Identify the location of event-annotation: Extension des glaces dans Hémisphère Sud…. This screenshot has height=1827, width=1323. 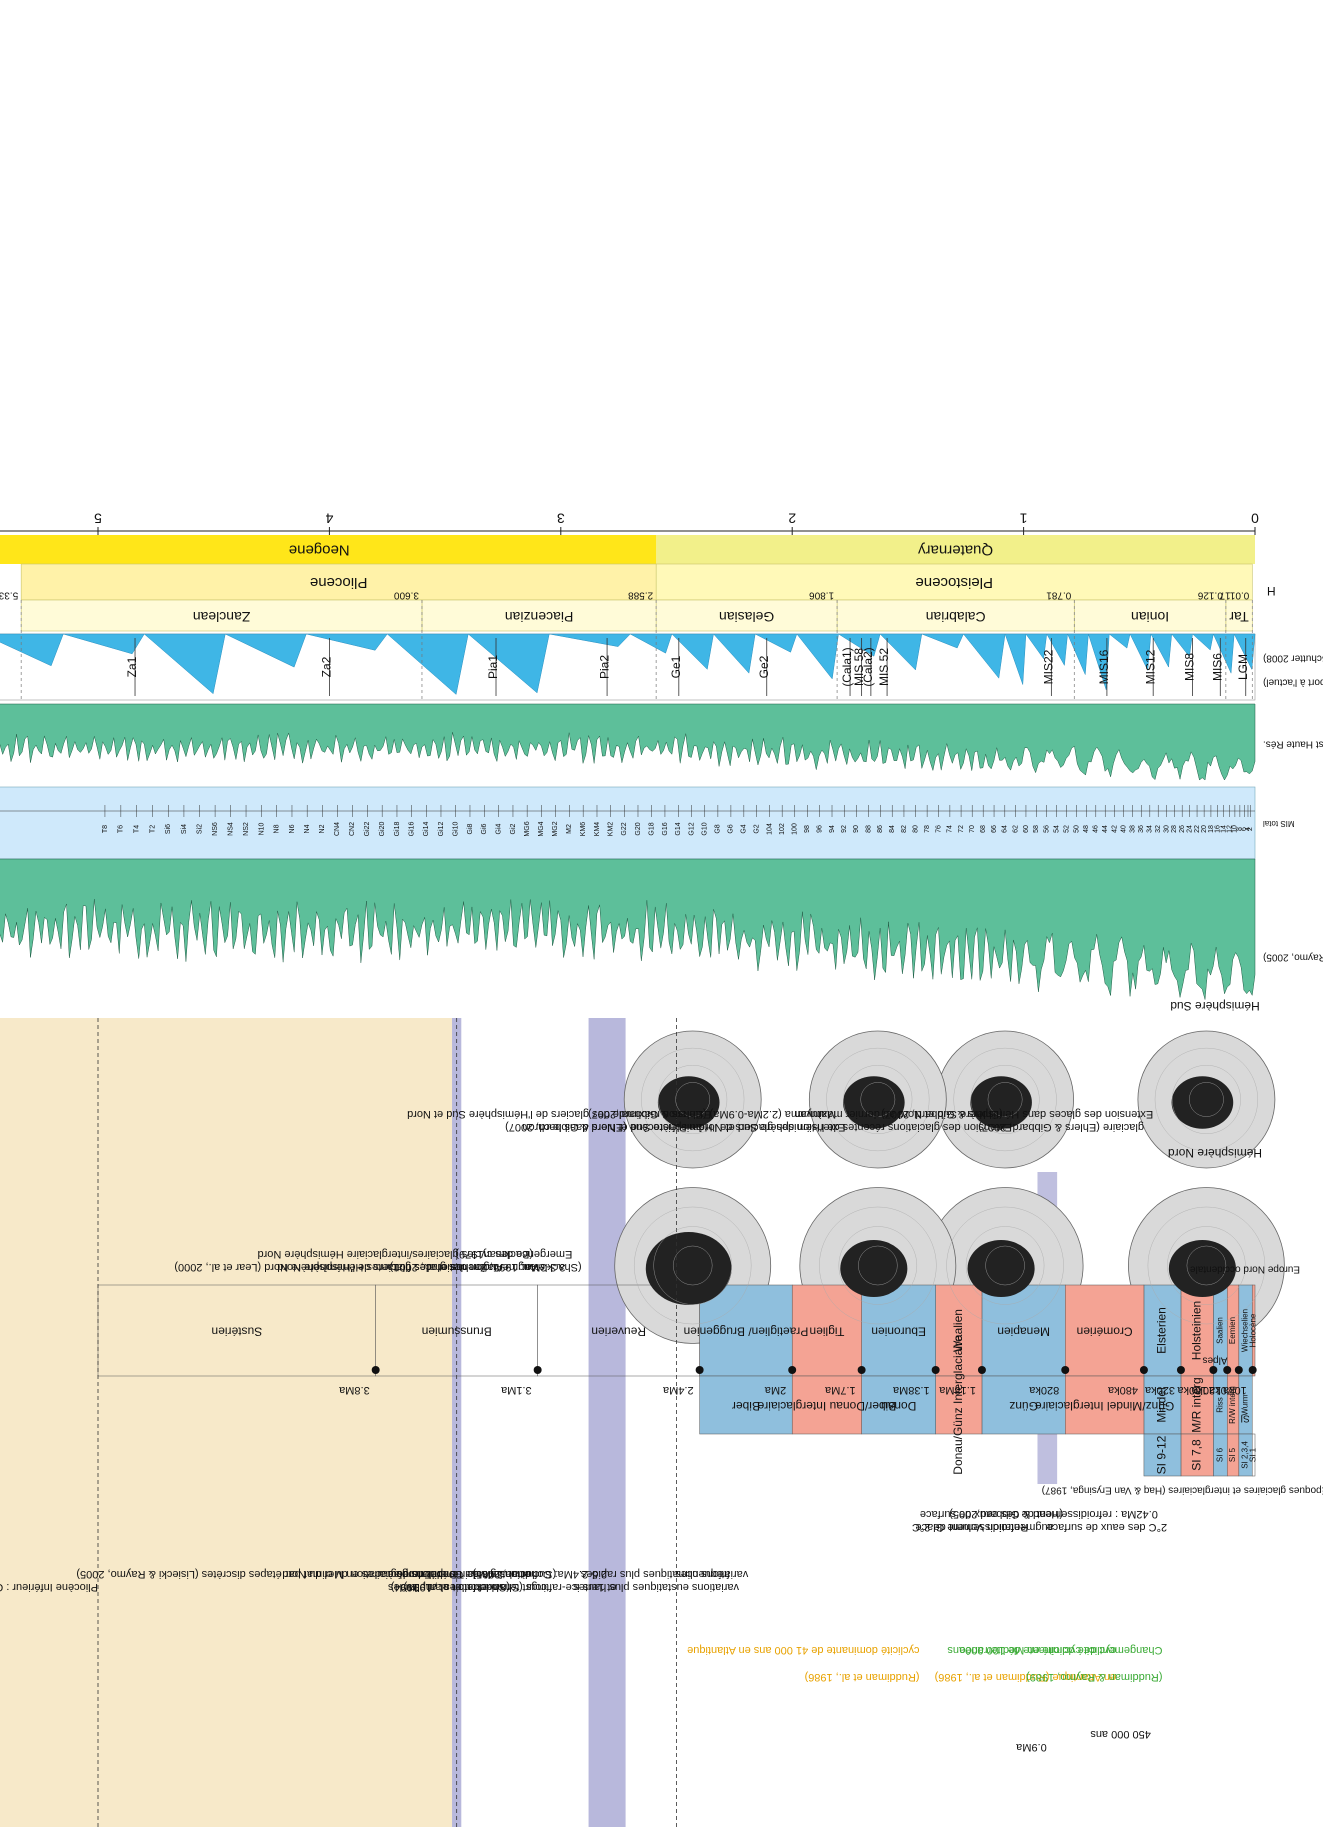
(974, 1114).